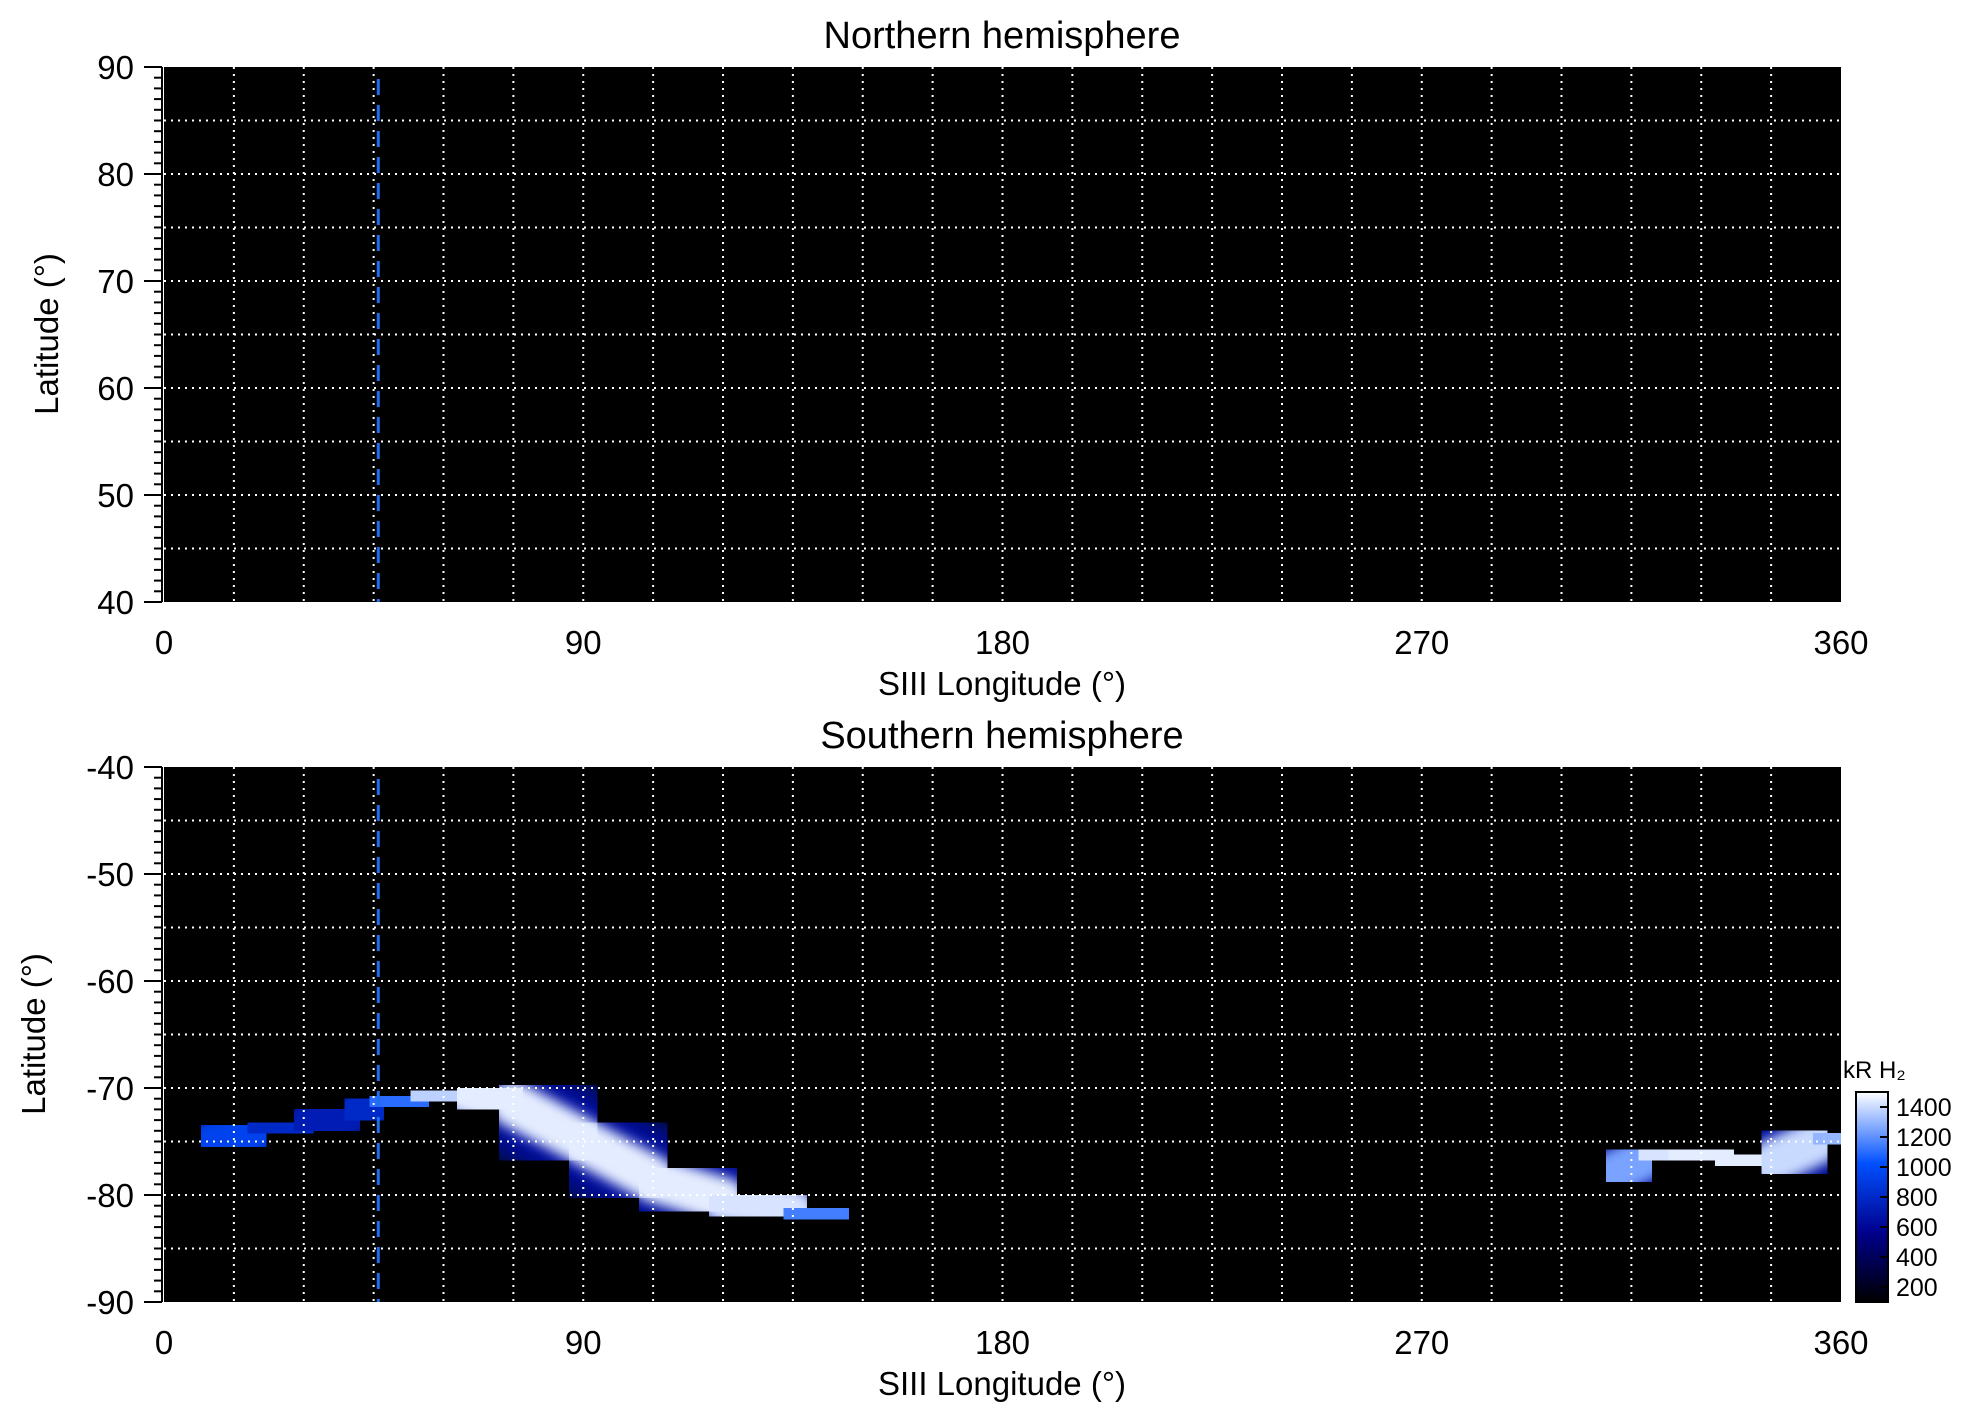 The width and height of the screenshot is (1983, 1423). What do you see at coordinates (46, 334) in the screenshot?
I see `y-axis-label-northern: Latitude (°)` at bounding box center [46, 334].